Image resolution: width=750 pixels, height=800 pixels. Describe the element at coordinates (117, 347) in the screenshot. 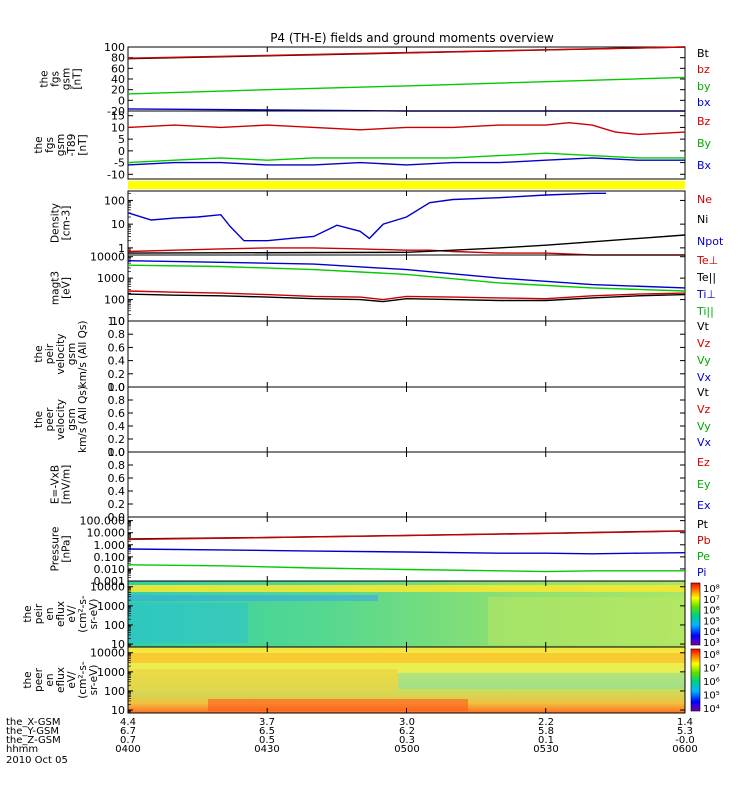

I see `y-tick-label: 0.6` at that location.